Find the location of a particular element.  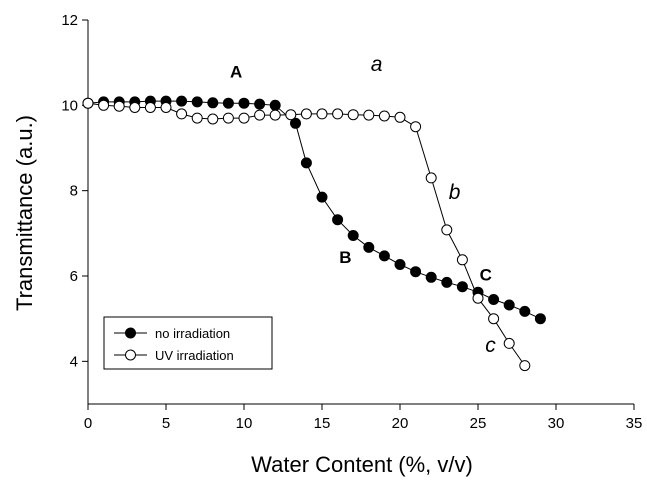

legend-label-uv-irradiation: UV irradiation is located at coordinates (194, 355).